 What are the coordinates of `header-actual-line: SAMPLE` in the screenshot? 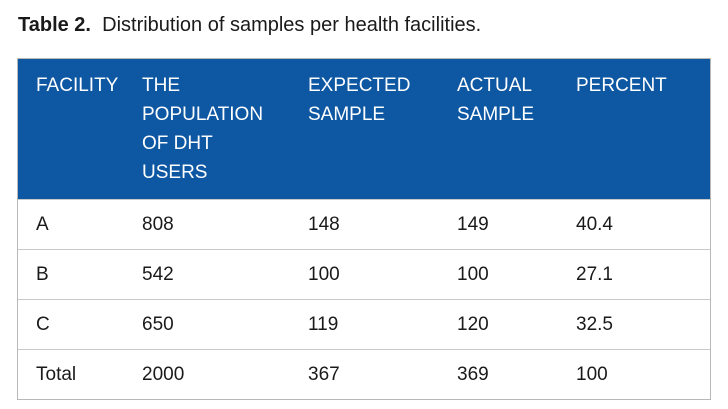 It's located at (496, 114).